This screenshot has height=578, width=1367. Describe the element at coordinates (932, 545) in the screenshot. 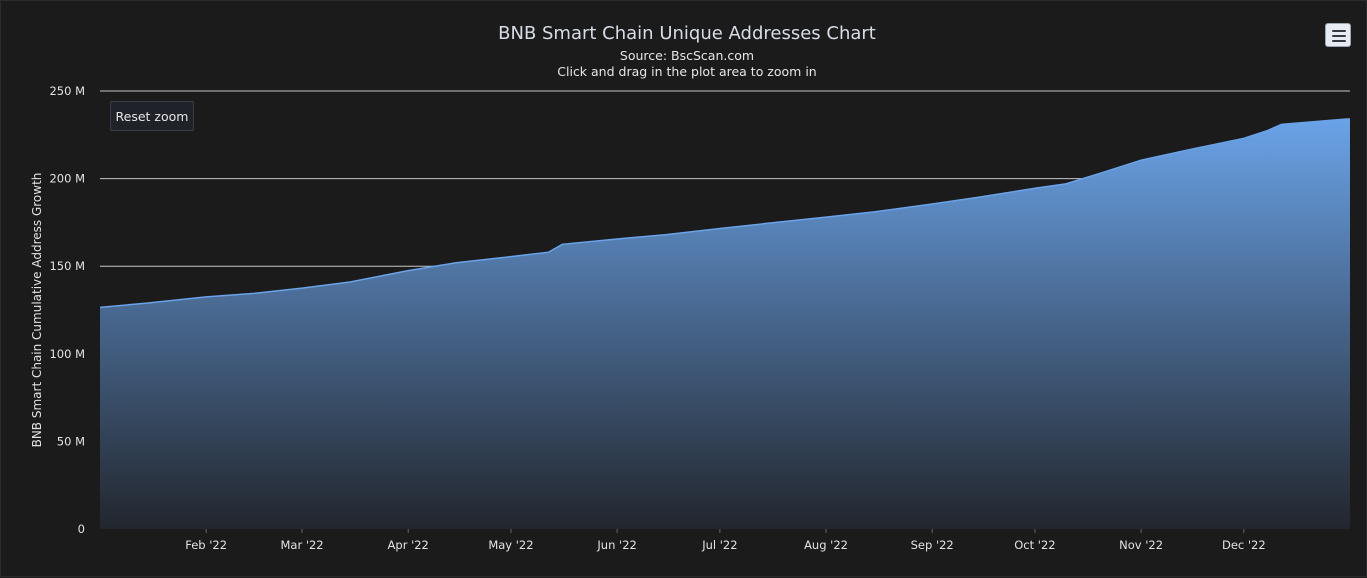

I see `x-tick-label: Sep '22` at that location.